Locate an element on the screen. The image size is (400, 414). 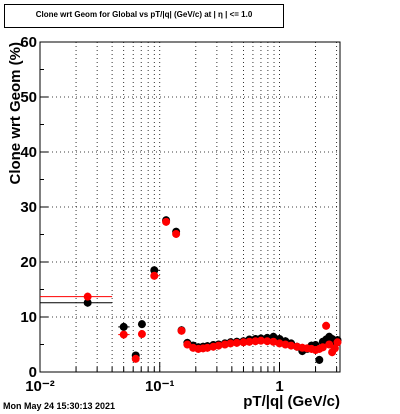
x-tick-label: 1 is located at coordinates (279, 386).